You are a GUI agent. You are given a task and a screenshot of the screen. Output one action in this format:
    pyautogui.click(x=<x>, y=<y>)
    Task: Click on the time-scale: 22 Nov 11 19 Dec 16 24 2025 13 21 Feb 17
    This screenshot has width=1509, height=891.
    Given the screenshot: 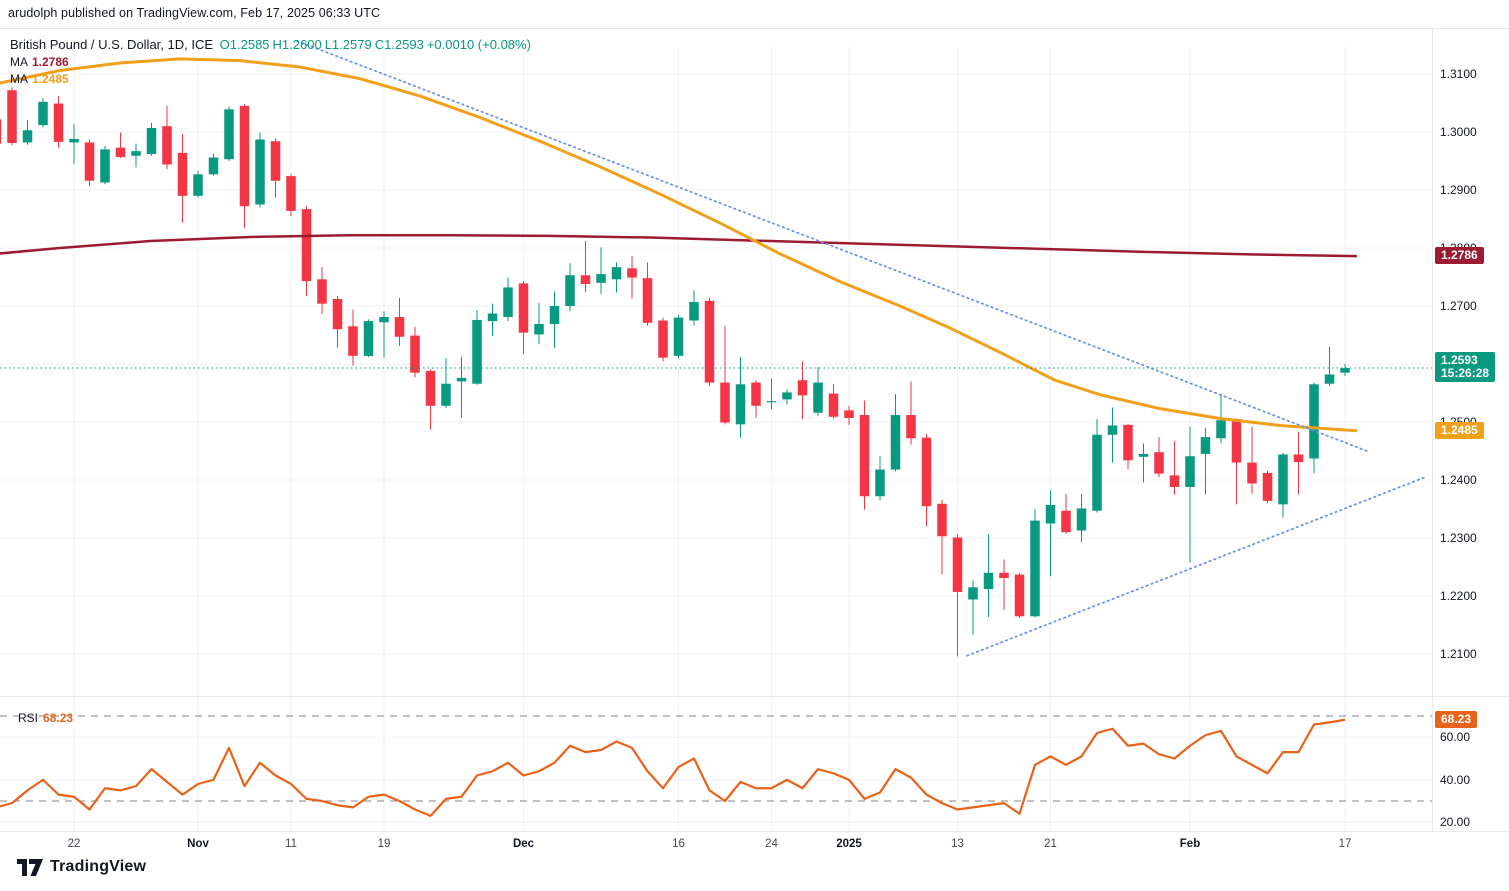 What is the action you would take?
    pyautogui.click(x=754, y=843)
    